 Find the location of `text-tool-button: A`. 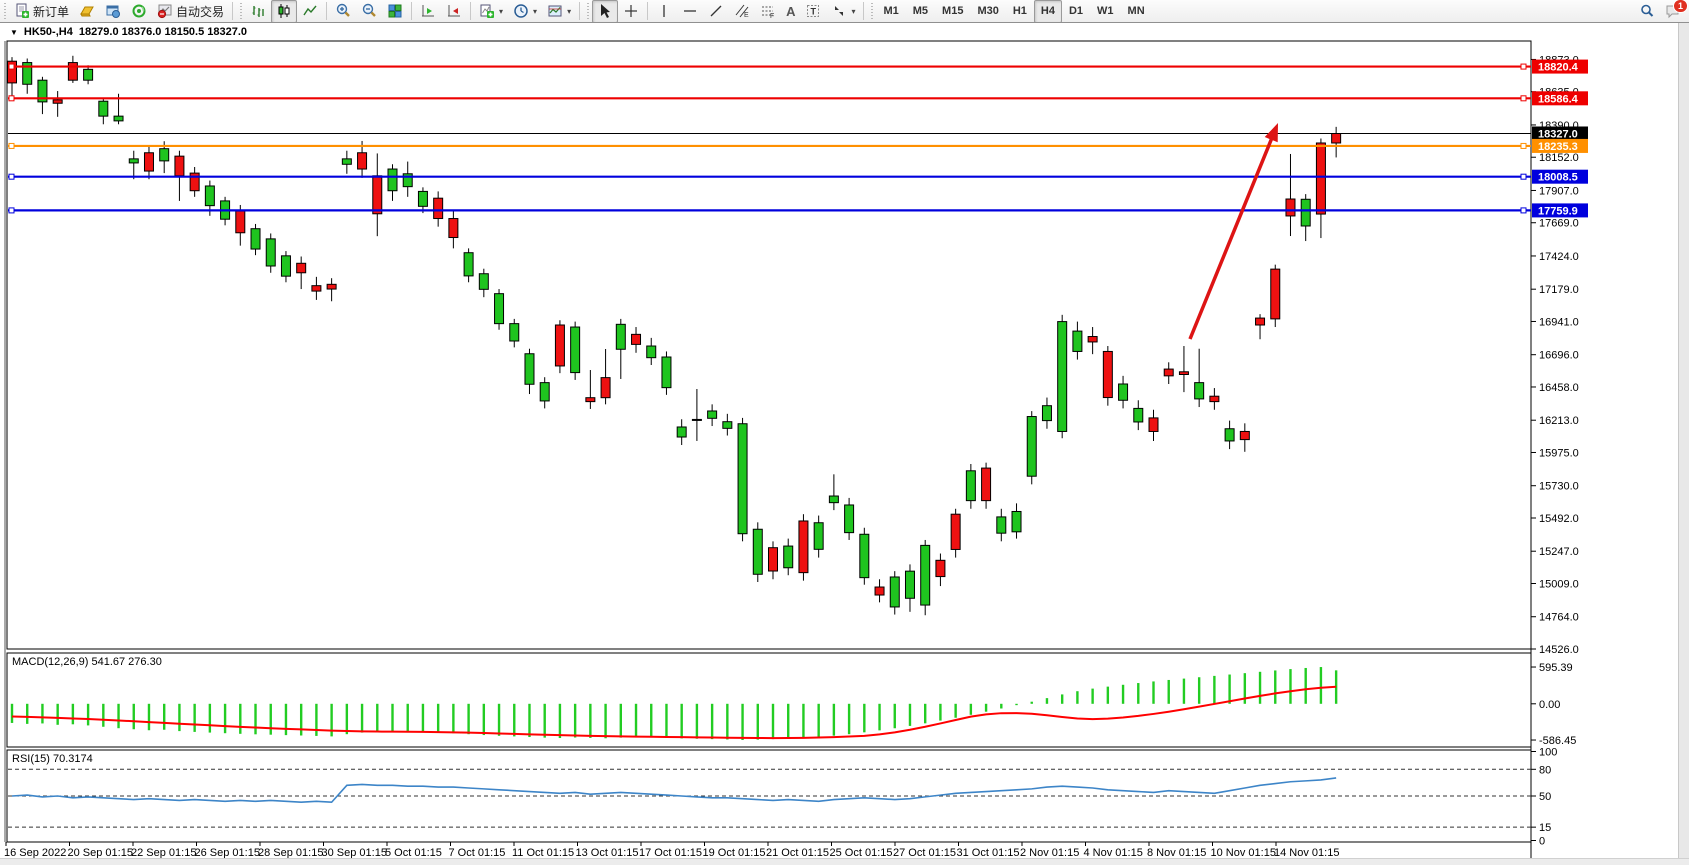

text-tool-button: A is located at coordinates (790, 11).